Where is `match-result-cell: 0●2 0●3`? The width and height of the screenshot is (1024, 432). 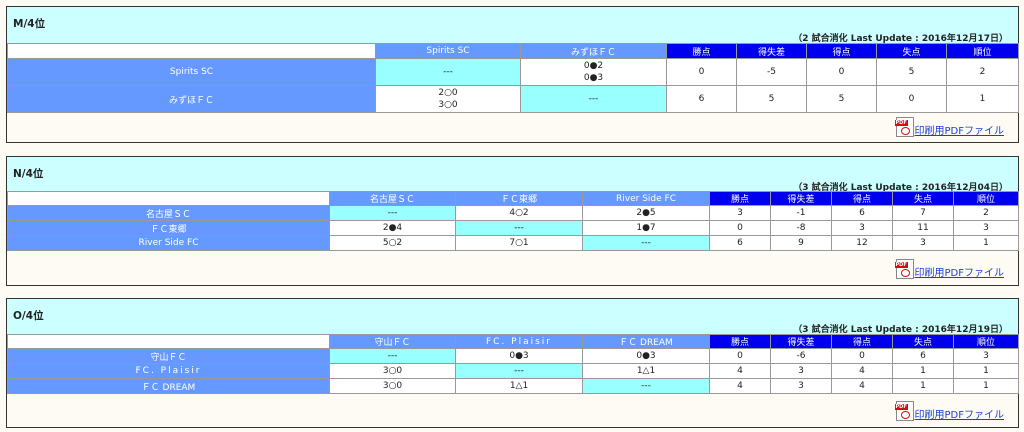 match-result-cell: 0●2 0●3 is located at coordinates (593, 72).